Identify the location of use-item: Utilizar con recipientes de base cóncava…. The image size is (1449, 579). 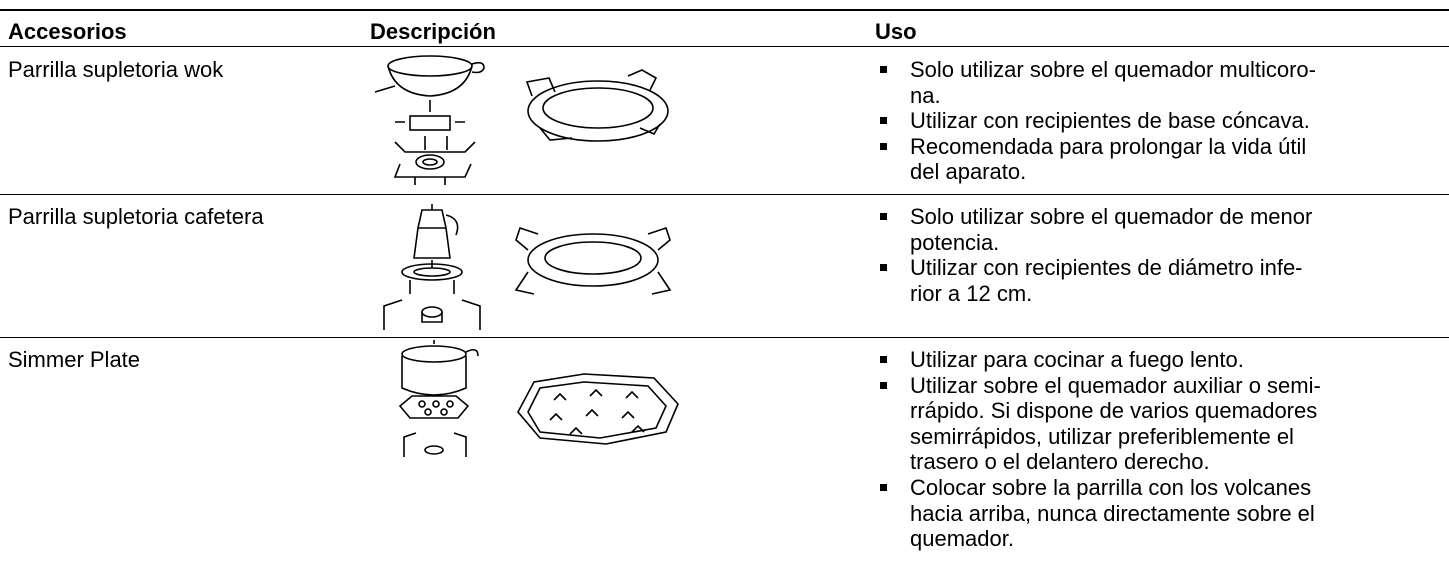
(1110, 121).